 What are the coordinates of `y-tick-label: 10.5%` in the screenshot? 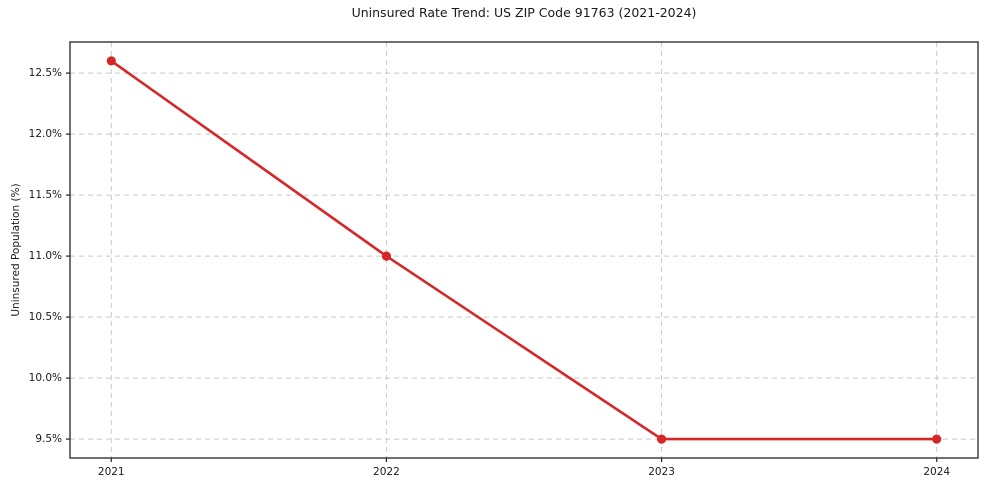 It's located at (45, 317).